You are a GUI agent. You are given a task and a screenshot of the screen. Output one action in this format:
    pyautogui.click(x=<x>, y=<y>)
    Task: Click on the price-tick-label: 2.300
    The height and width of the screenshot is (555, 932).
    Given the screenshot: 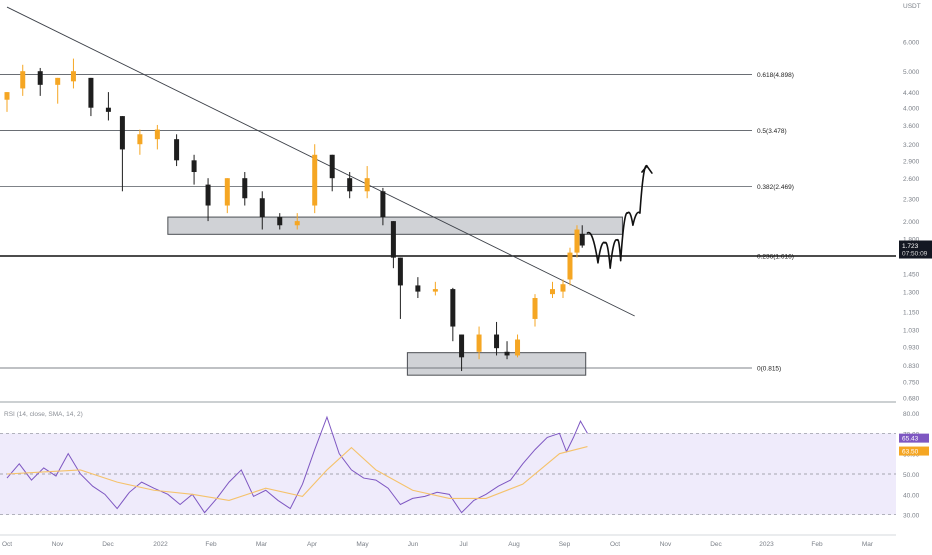 What is the action you would take?
    pyautogui.click(x=911, y=199)
    